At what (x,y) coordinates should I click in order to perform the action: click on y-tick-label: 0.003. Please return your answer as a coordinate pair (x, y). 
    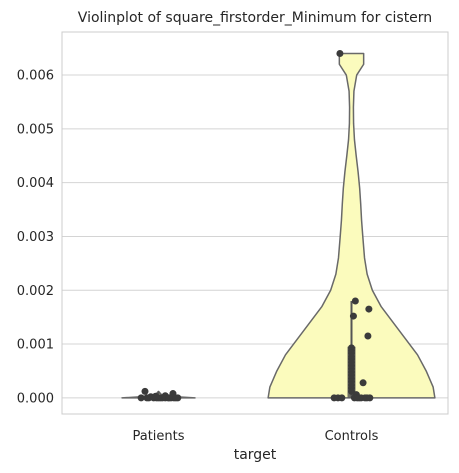
    Looking at the image, I should click on (35, 237).